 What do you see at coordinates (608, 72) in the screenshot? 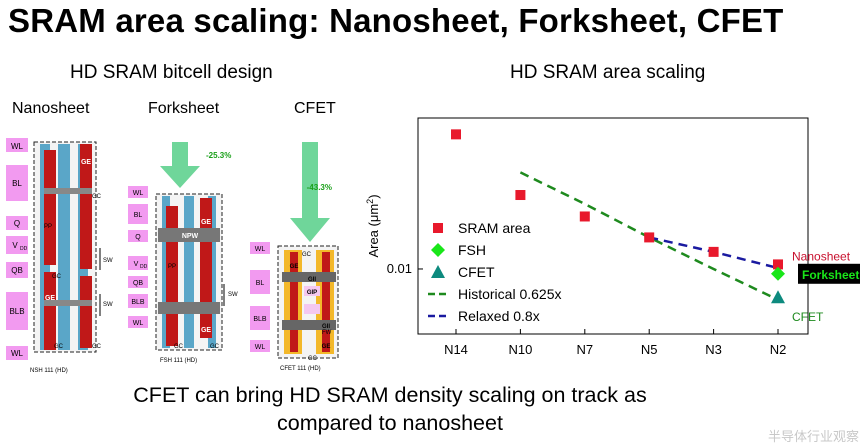
I see `chart-subtitle: HD SRAM area scaling` at bounding box center [608, 72].